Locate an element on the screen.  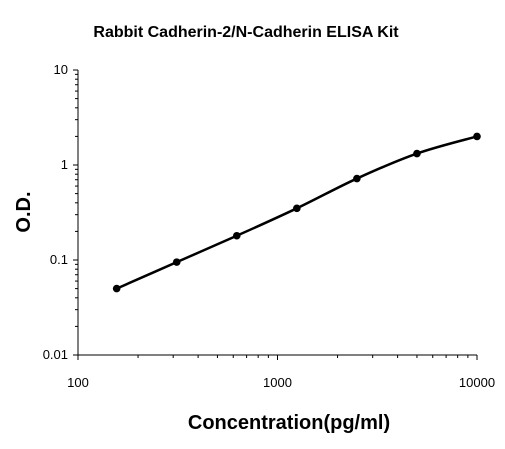
y-axis-ticks: 0.01 0.1 1 10 is located at coordinates (60, 212).